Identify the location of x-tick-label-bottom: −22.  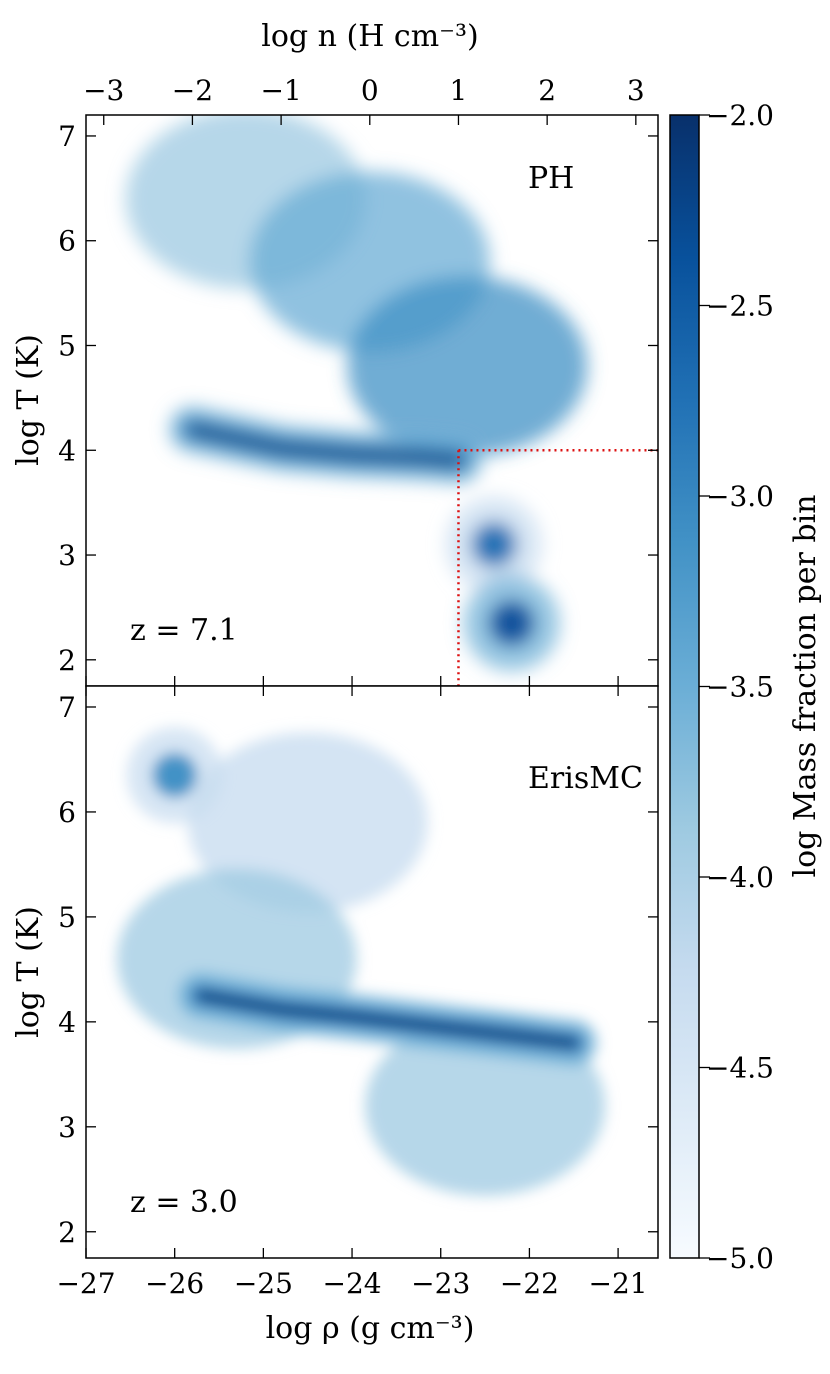
(529, 1283).